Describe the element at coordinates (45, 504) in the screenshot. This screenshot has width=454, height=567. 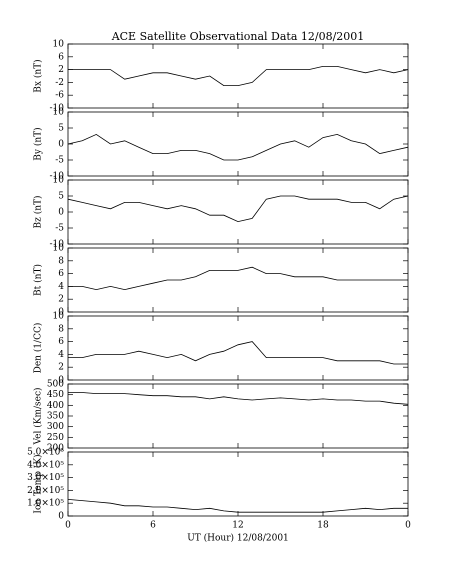
I see `y-tick-label: 1.0×10⁵` at that location.